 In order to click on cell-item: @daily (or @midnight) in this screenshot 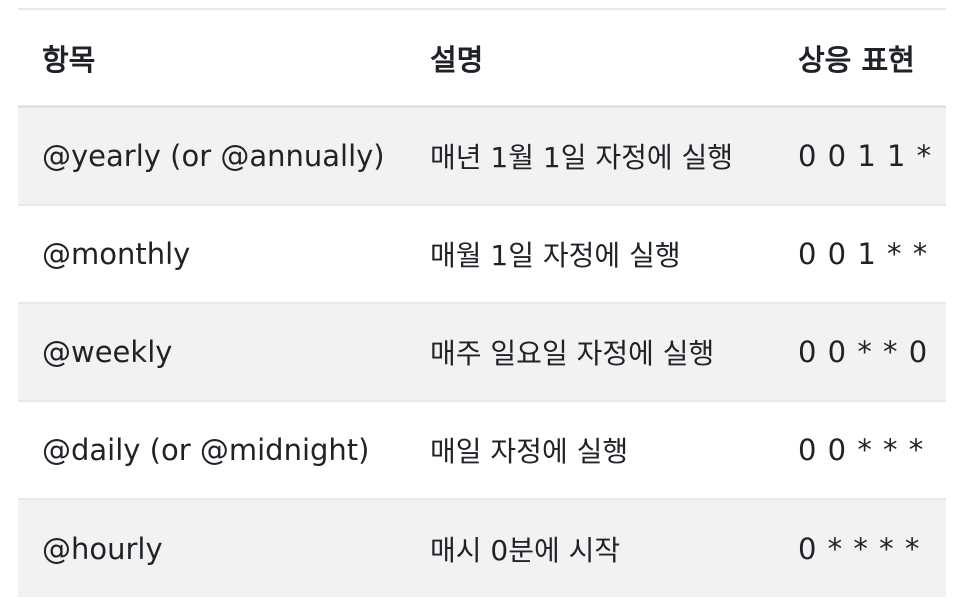, I will do `click(213, 450)`.